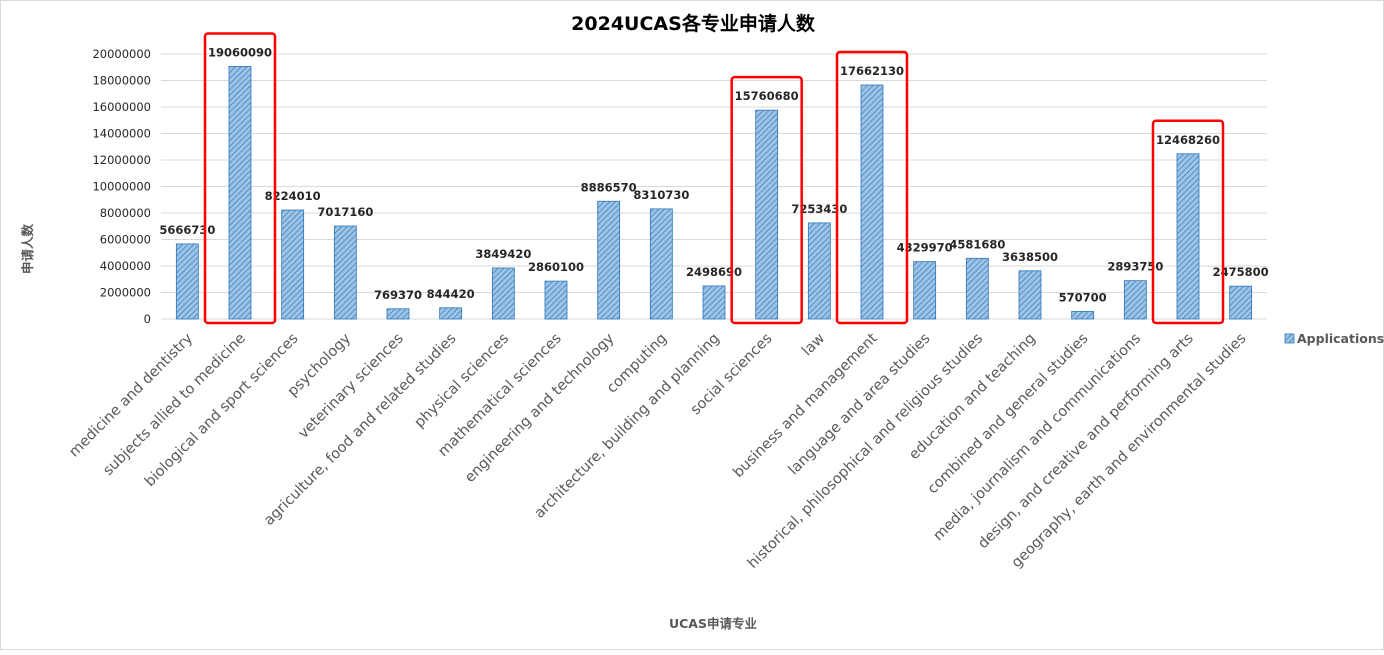 This screenshot has height=655, width=1384. I want to click on data-label: 2860100, so click(556, 267).